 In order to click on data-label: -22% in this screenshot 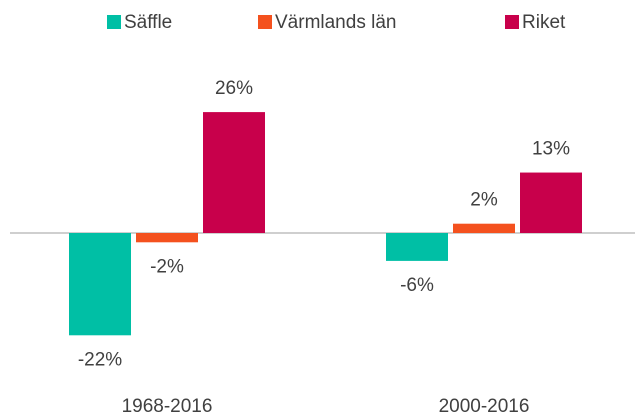, I will do `click(100, 359)`.